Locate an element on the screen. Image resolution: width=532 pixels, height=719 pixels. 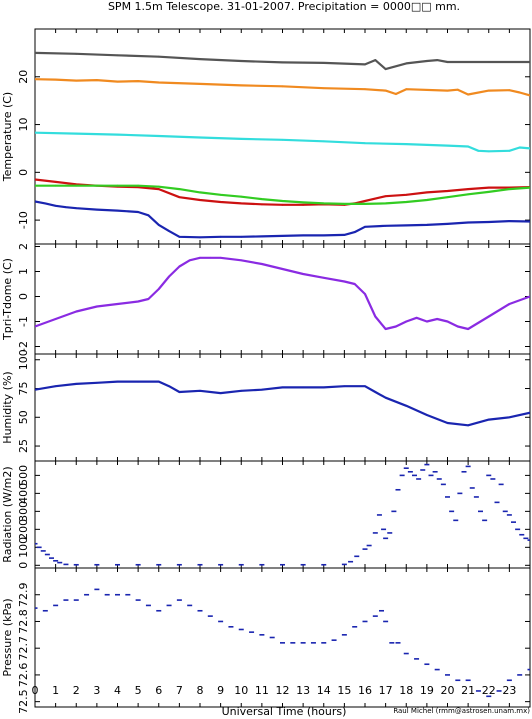
x-tick-label: 0 is located at coordinates (35, 690).